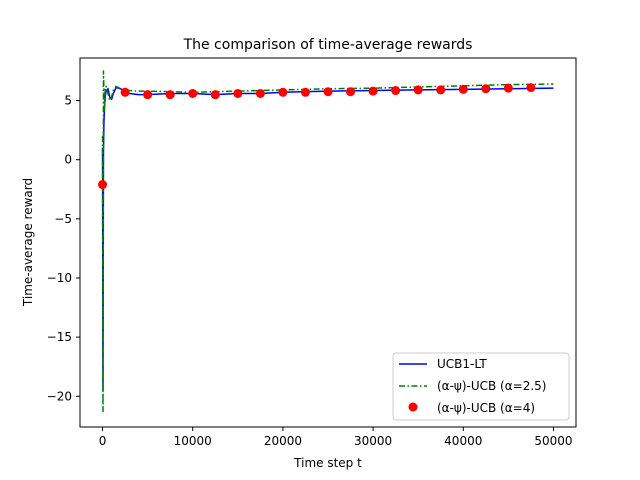 This screenshot has height=480, width=640. I want to click on legend-label-ucb1-lt: UCB1-LT, so click(462, 364).